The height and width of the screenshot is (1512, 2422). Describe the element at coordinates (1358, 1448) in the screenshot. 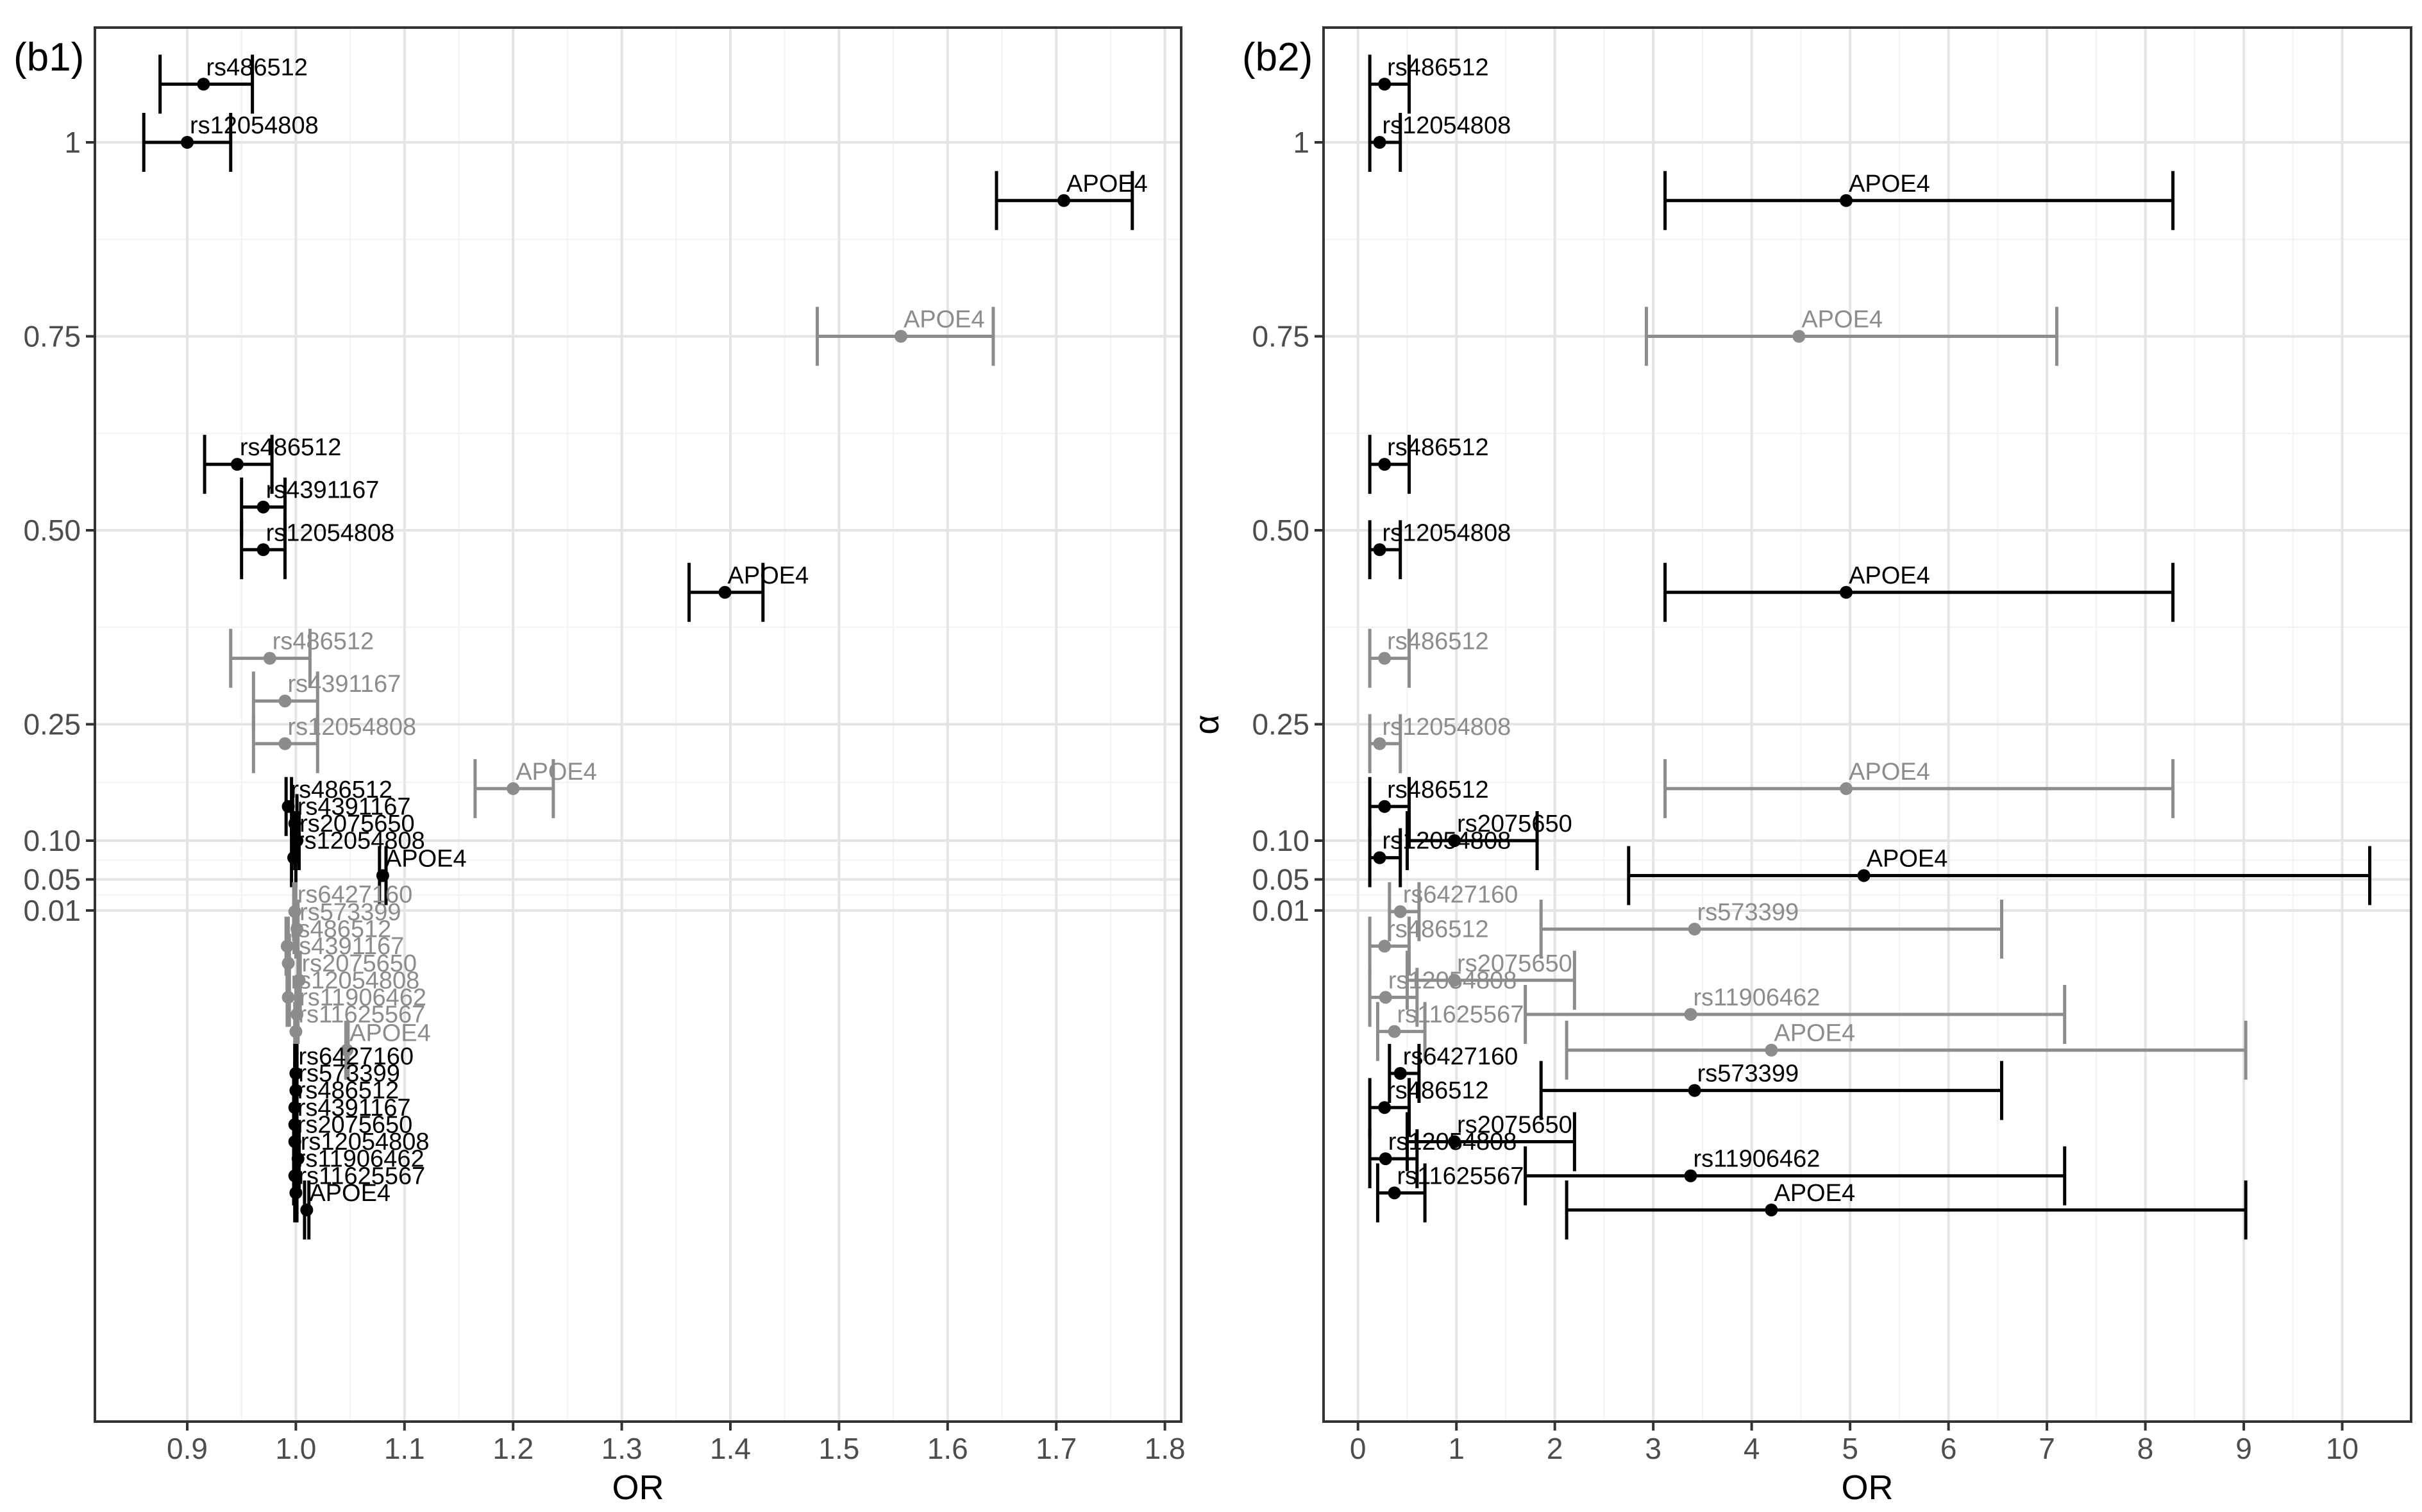

I see `x-tick-label: 0` at that location.